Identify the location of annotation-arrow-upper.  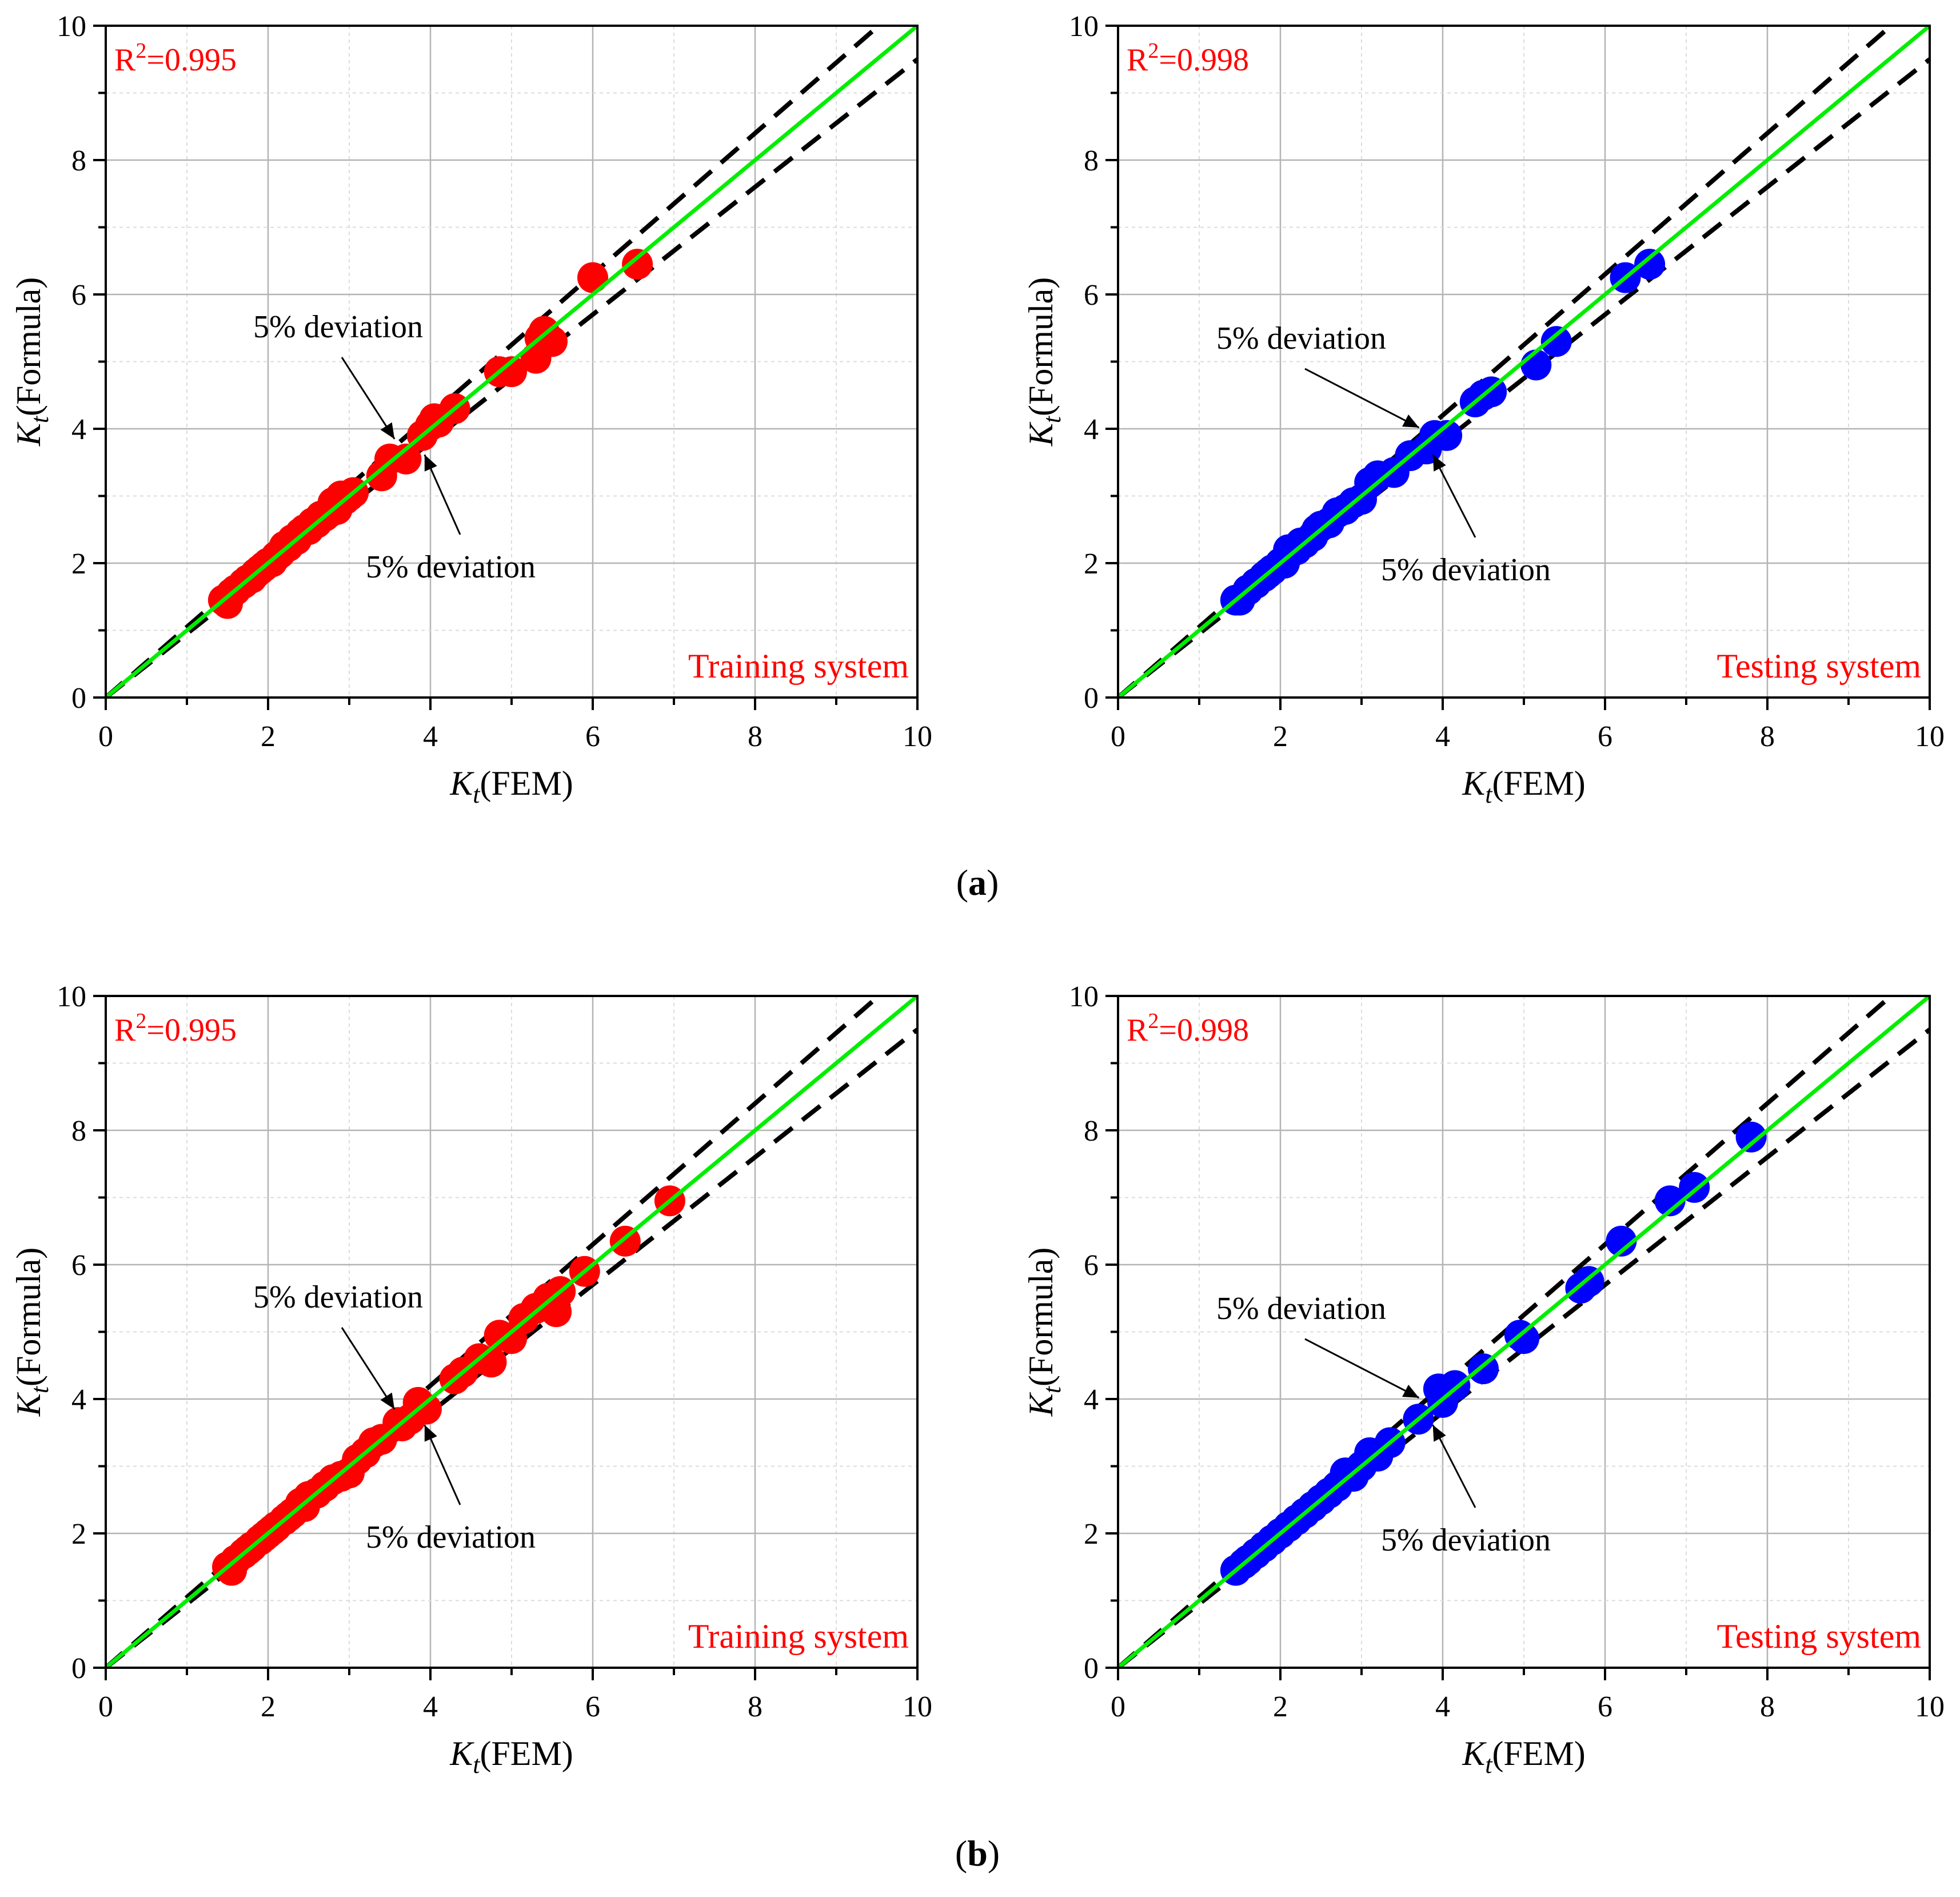
(368, 398).